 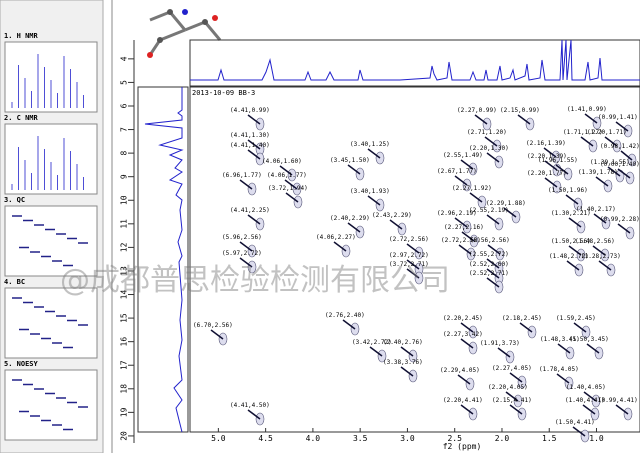 I want to click on peak-label: (1.41,0.99), so click(x=587, y=109).